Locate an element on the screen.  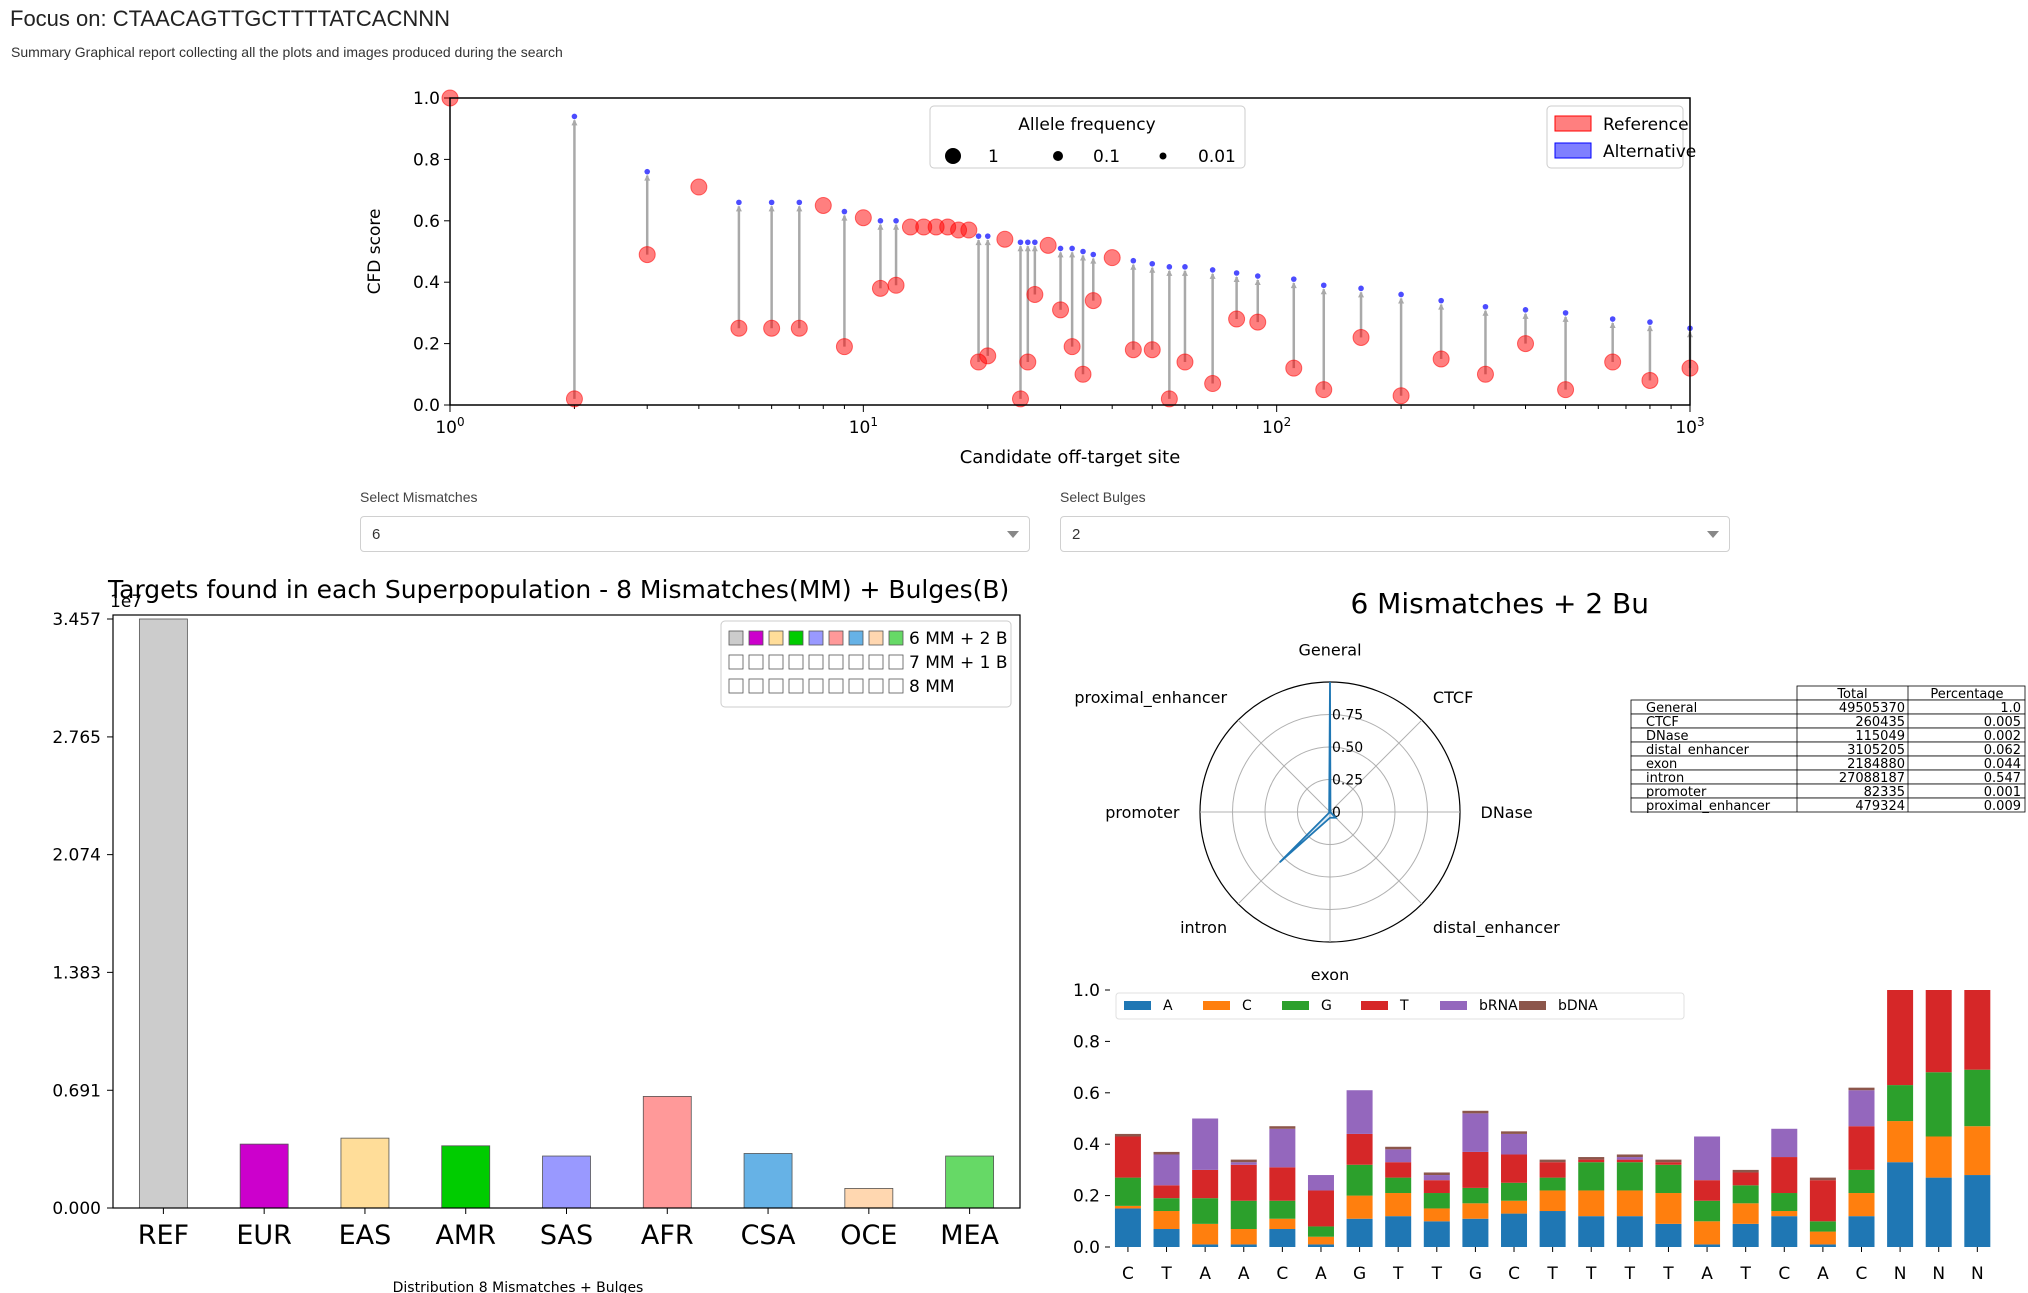
select-bulges-dropdown: 2 is located at coordinates (1395, 534).